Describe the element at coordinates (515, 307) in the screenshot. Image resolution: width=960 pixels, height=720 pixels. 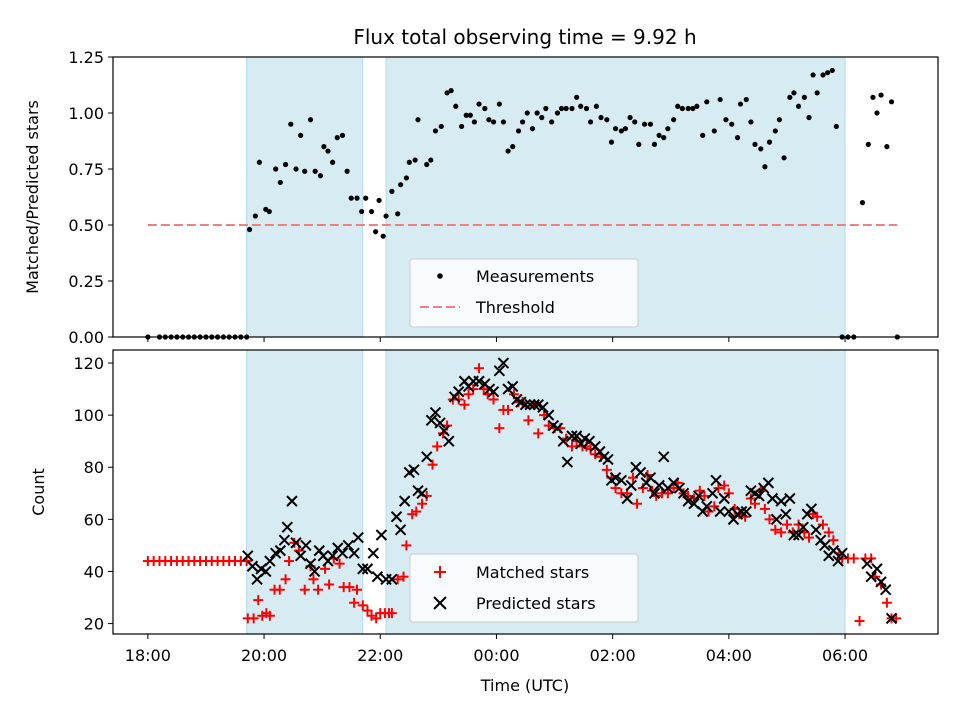
I see `threshold-legend-label: Threshold` at that location.